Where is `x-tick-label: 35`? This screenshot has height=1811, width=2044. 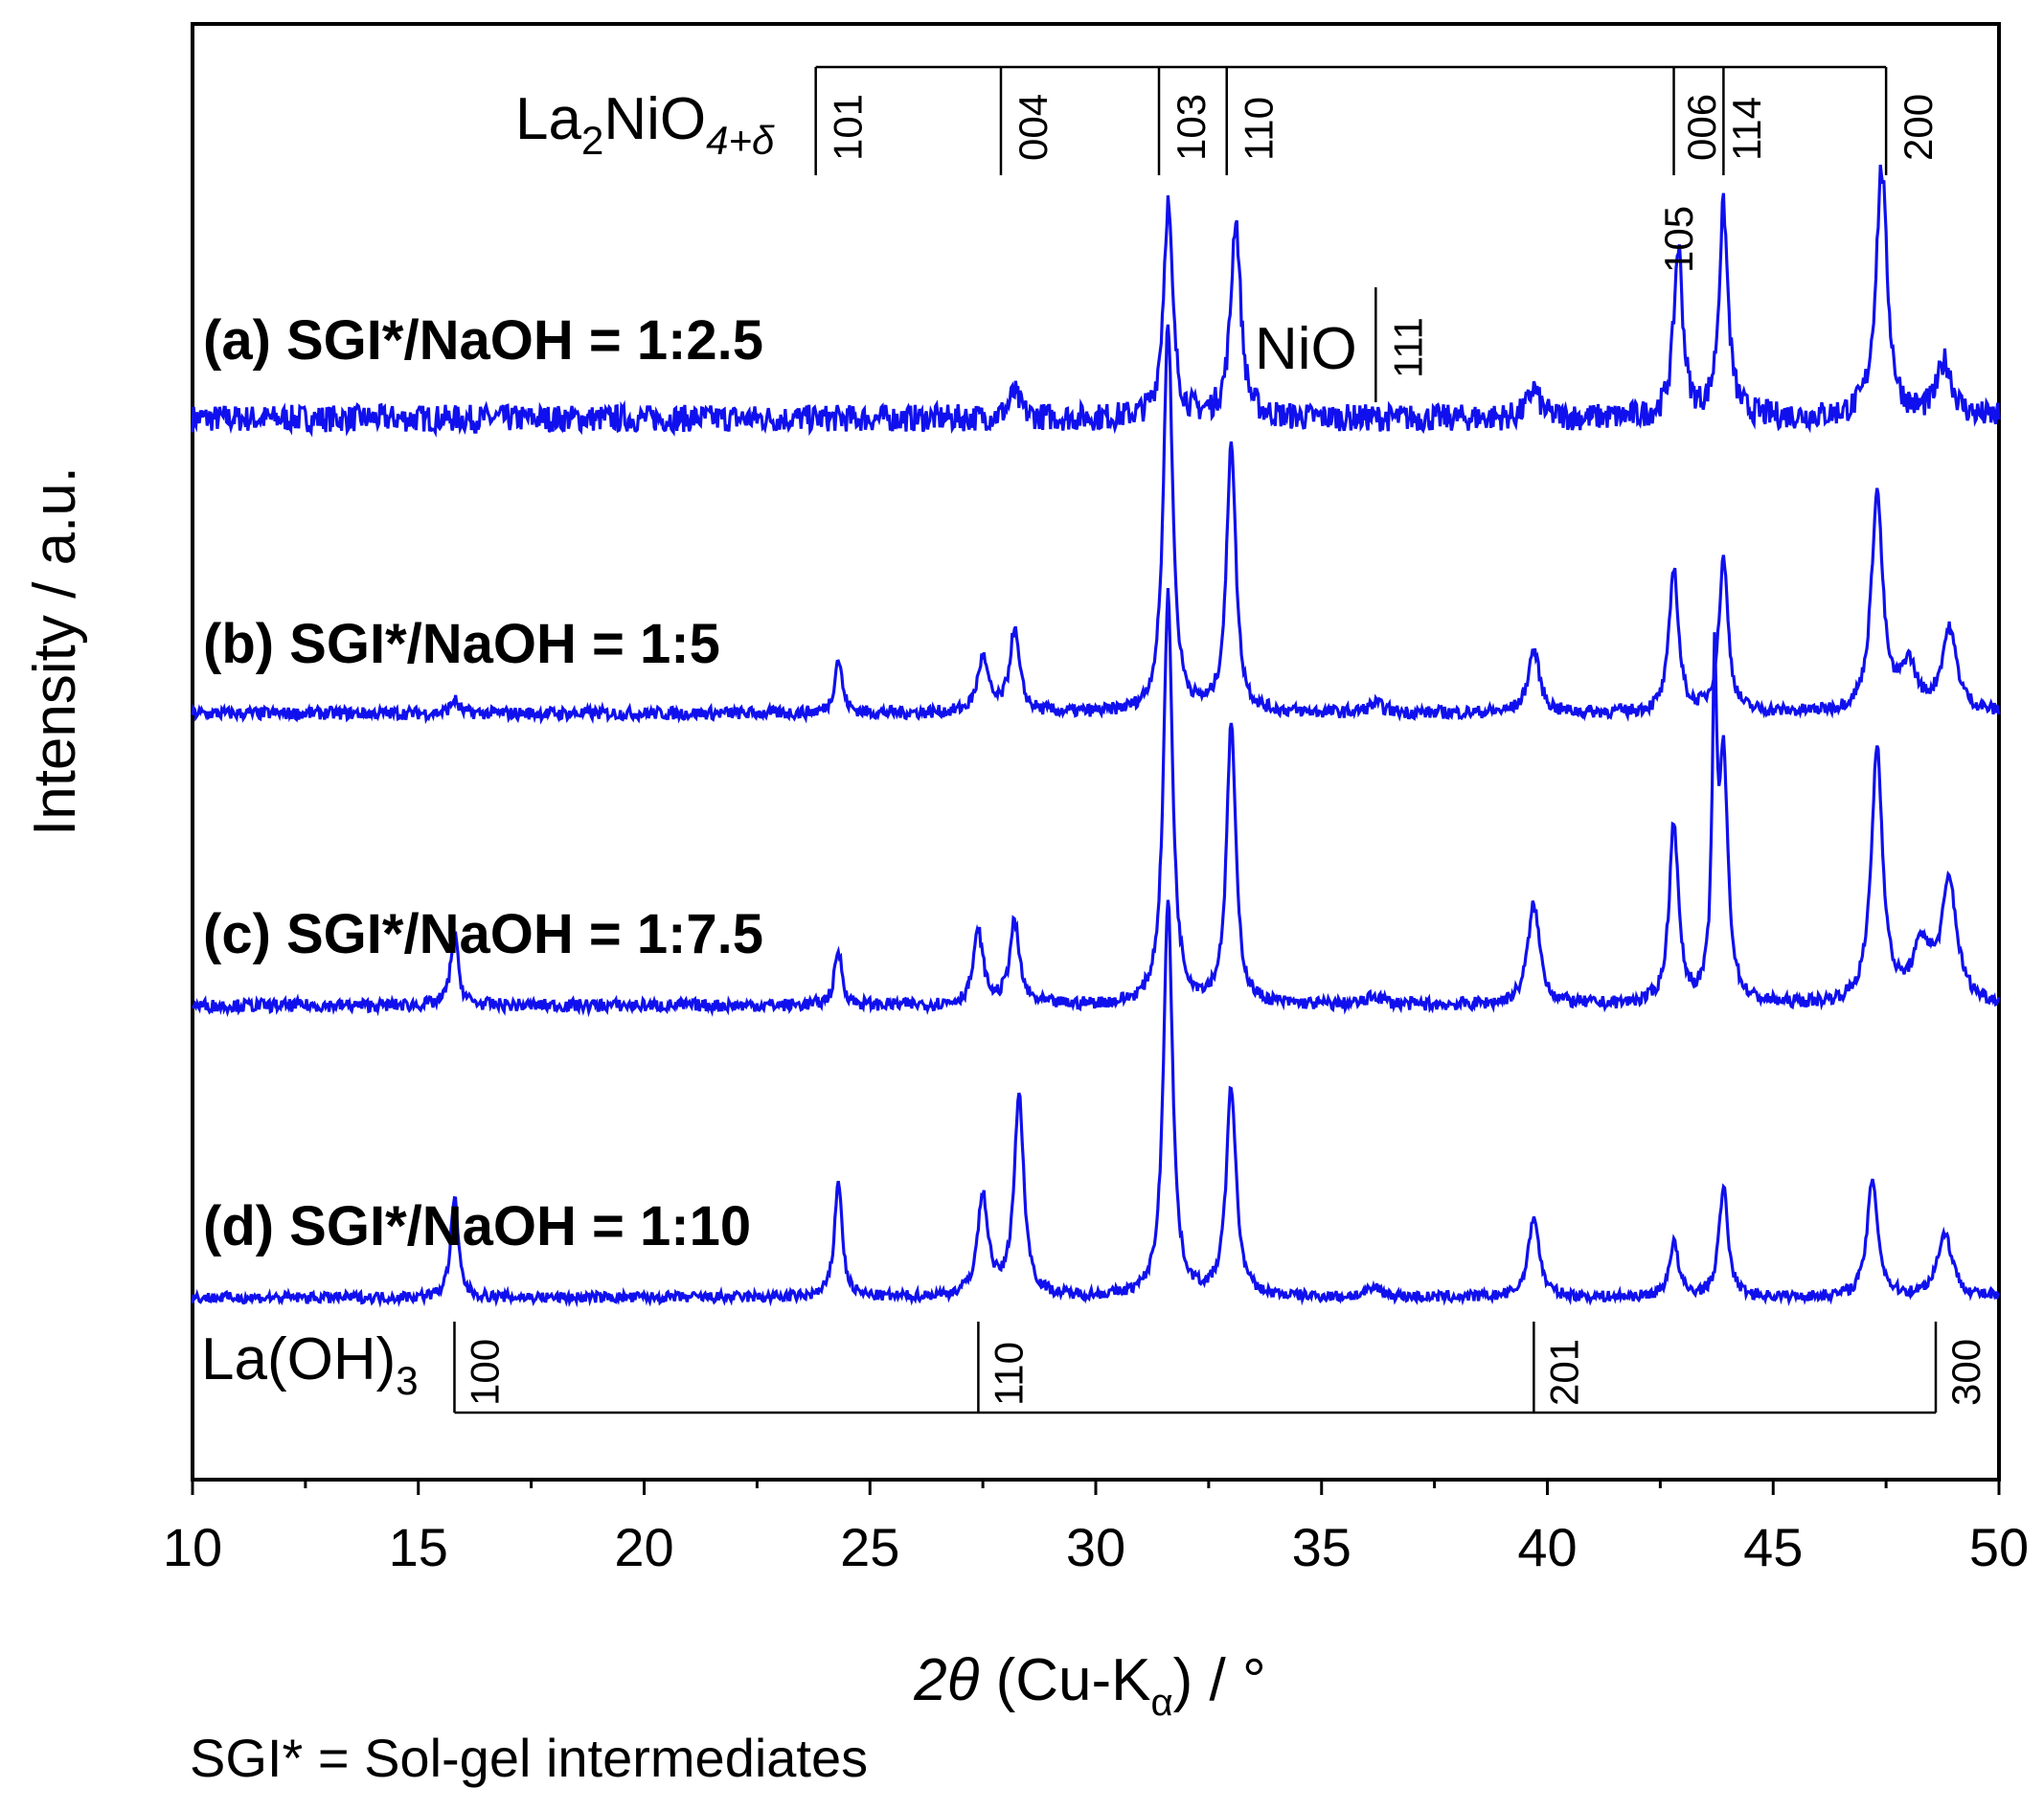 x-tick-label: 35 is located at coordinates (1321, 1547).